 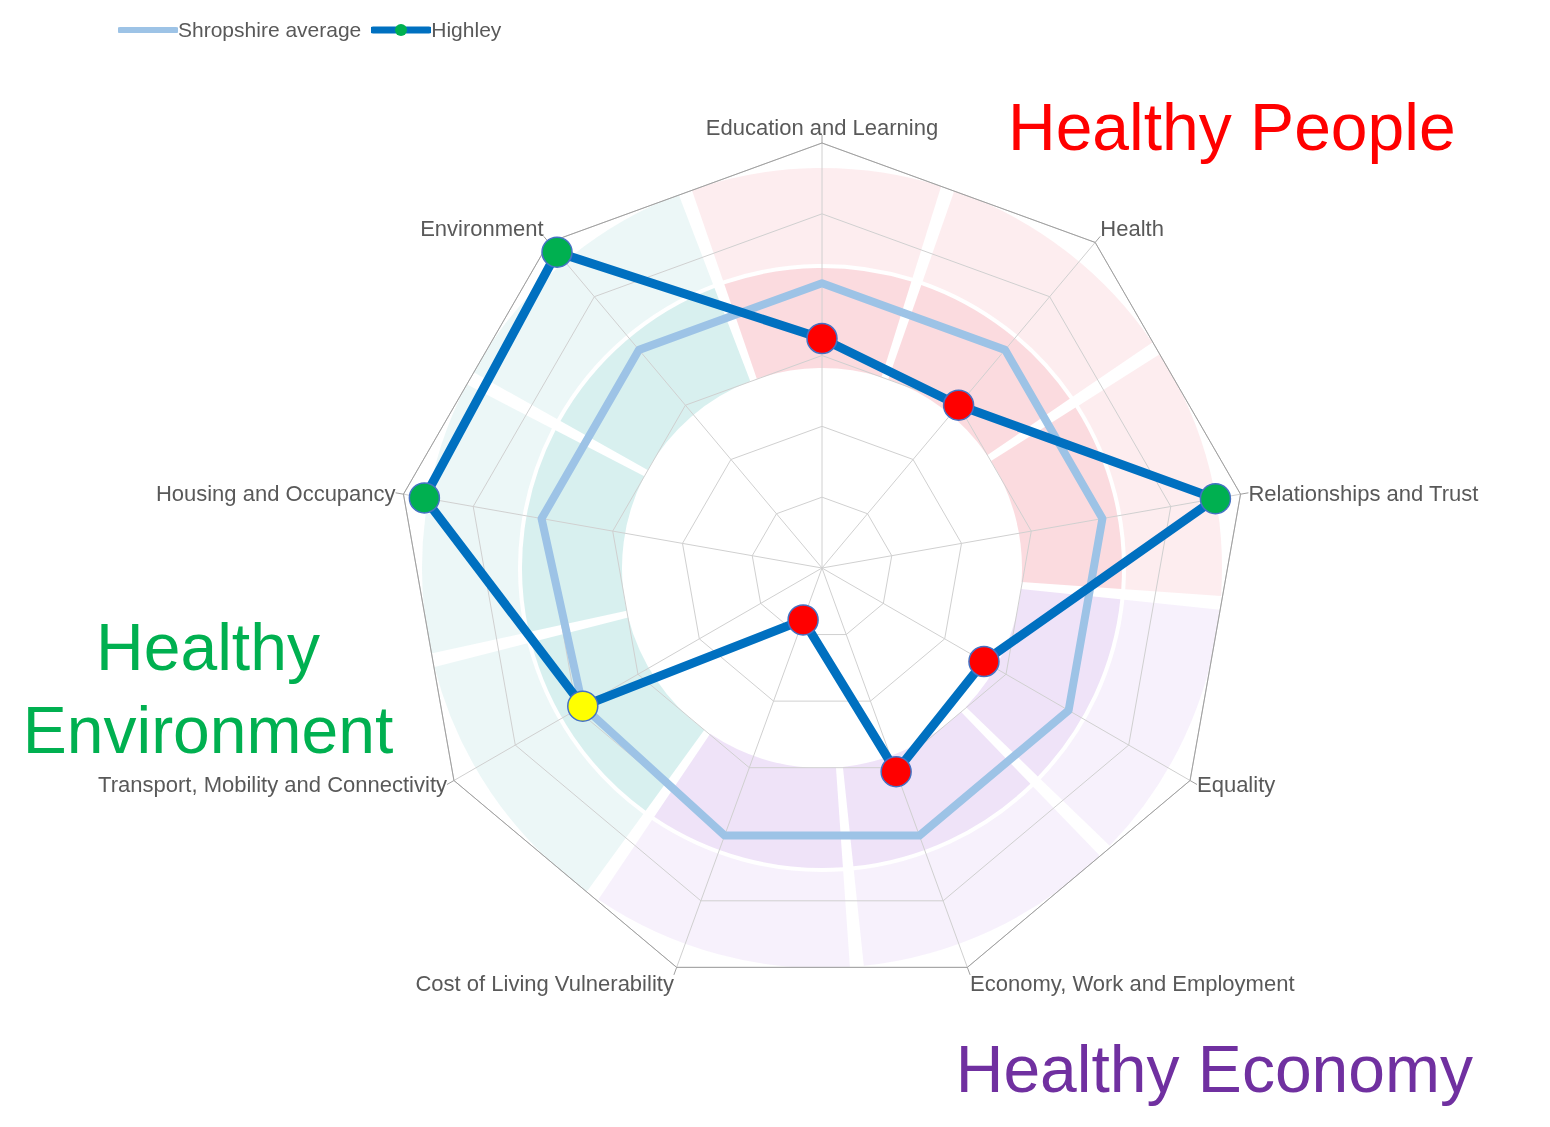 What do you see at coordinates (1213, 1069) in the screenshot?
I see `text: Healthy Economy` at bounding box center [1213, 1069].